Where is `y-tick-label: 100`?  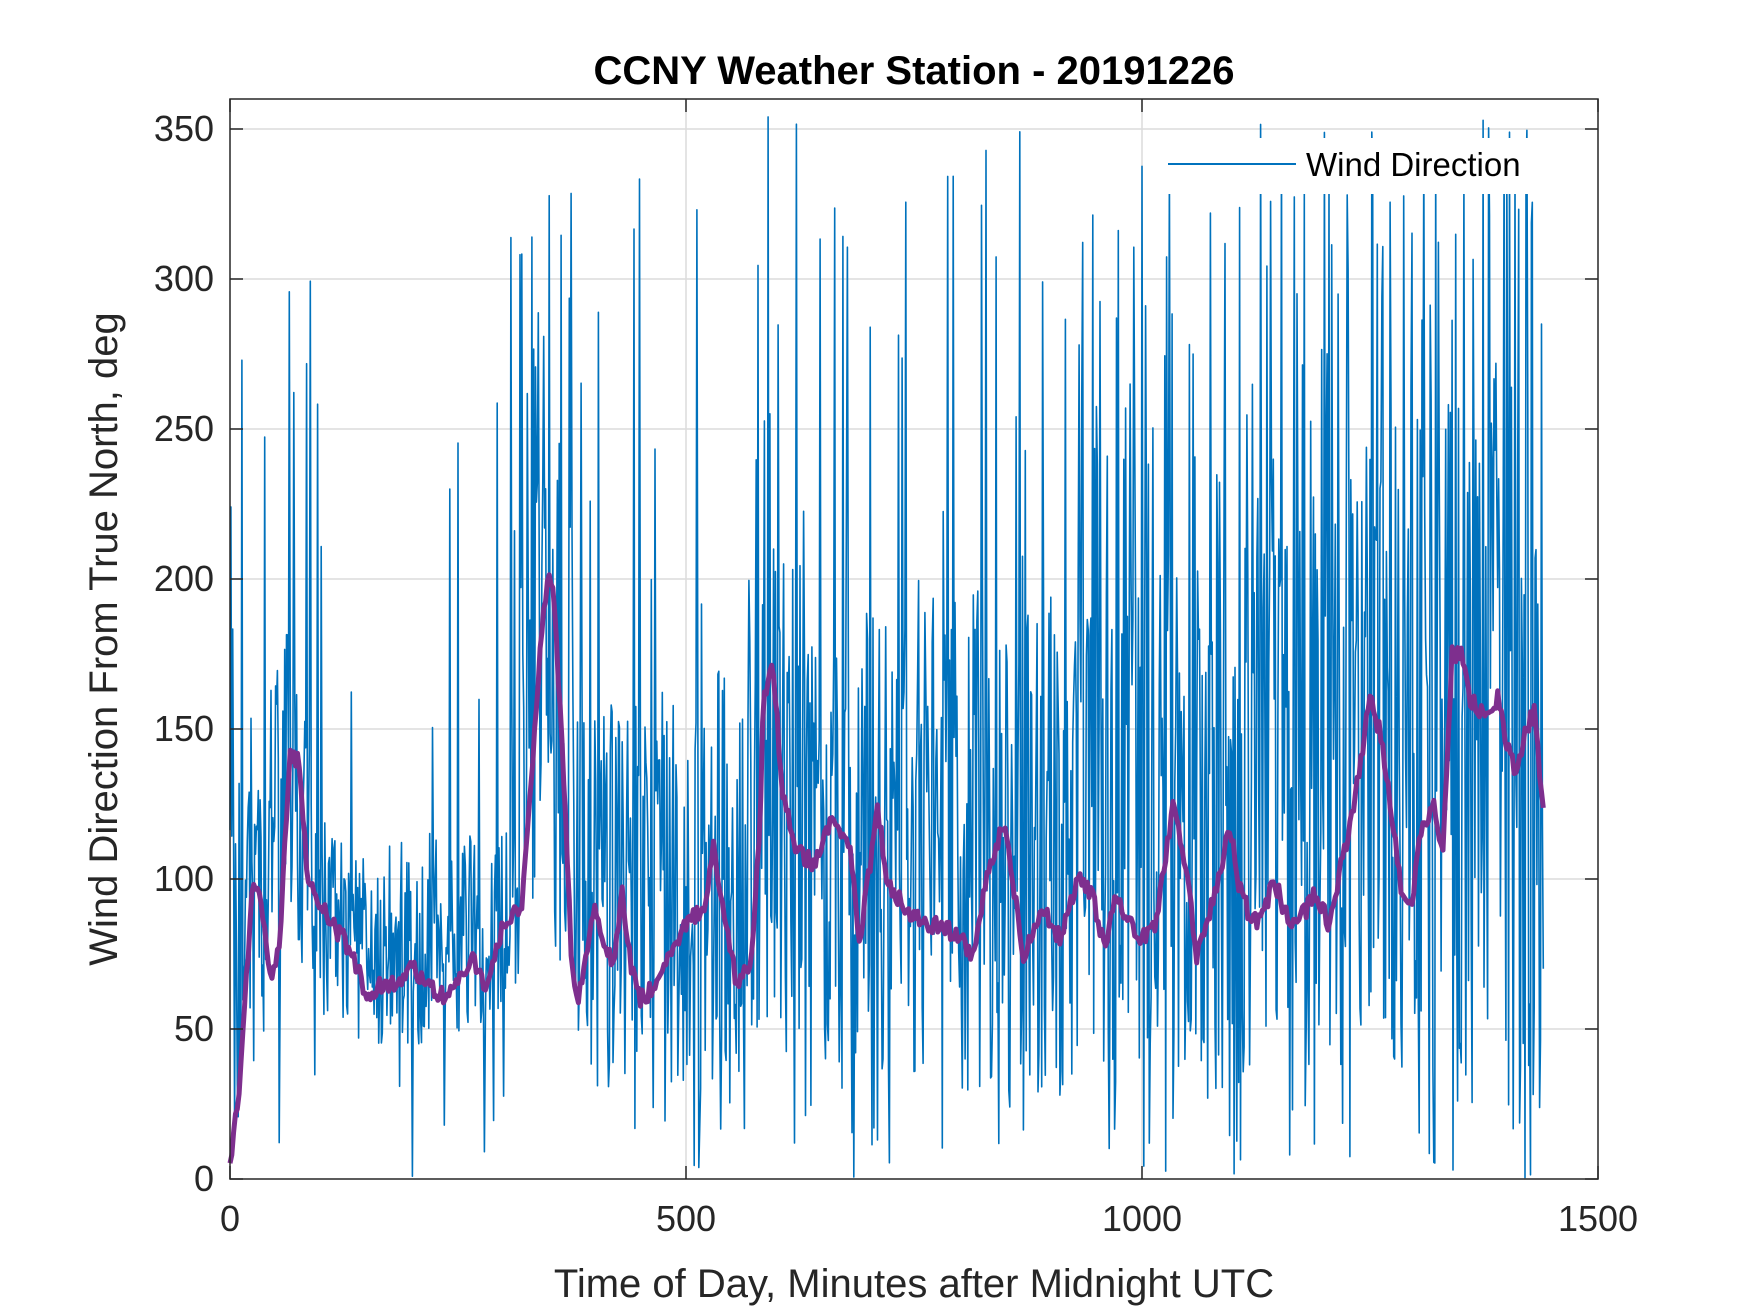
y-tick-label: 100 is located at coordinates (184, 878).